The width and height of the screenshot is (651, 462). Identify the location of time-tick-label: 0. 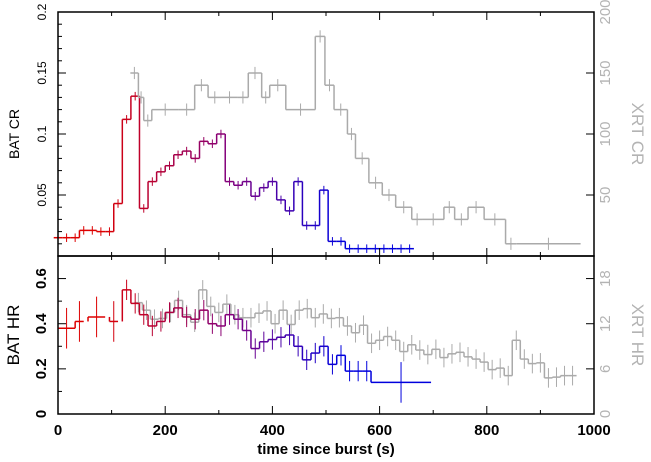
(58, 430).